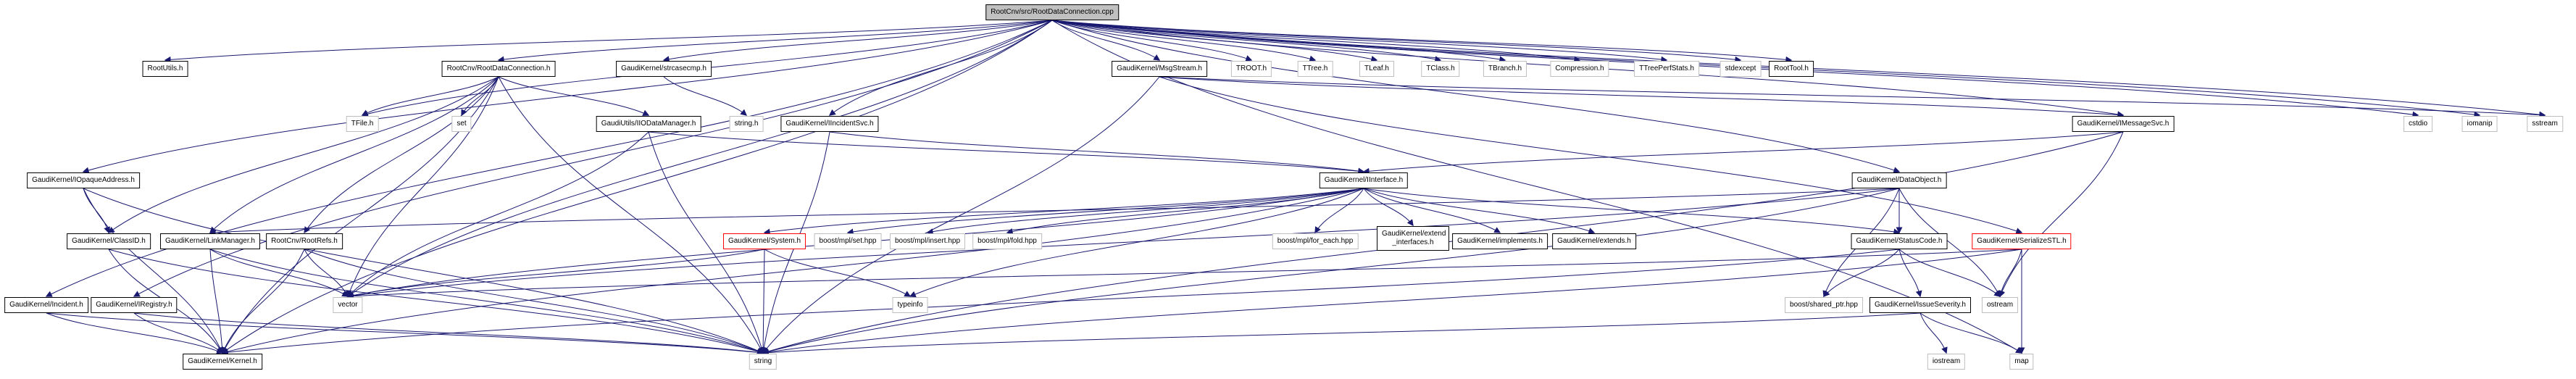  I want to click on node-iopaqueaddress: GaudiKernel/IOpaqueAddress.h, so click(83, 180).